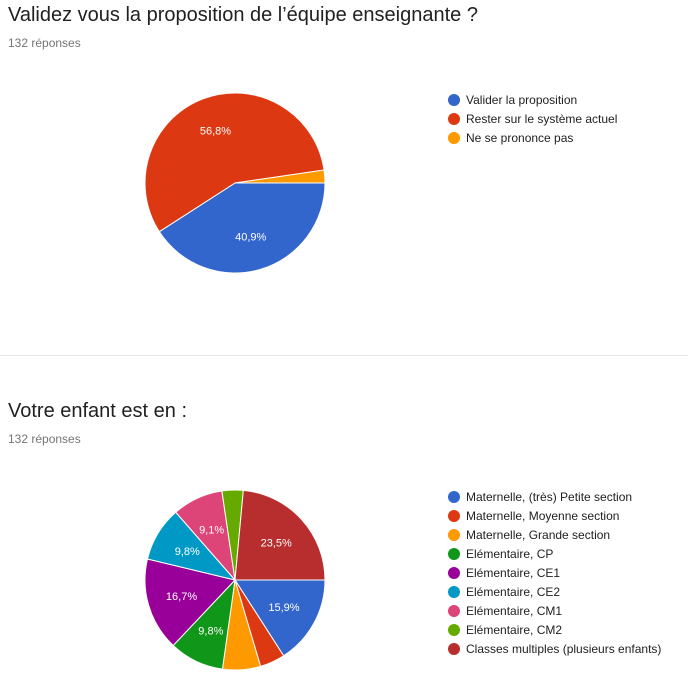  I want to click on slice-percent-label: 56,8%, so click(215, 132).